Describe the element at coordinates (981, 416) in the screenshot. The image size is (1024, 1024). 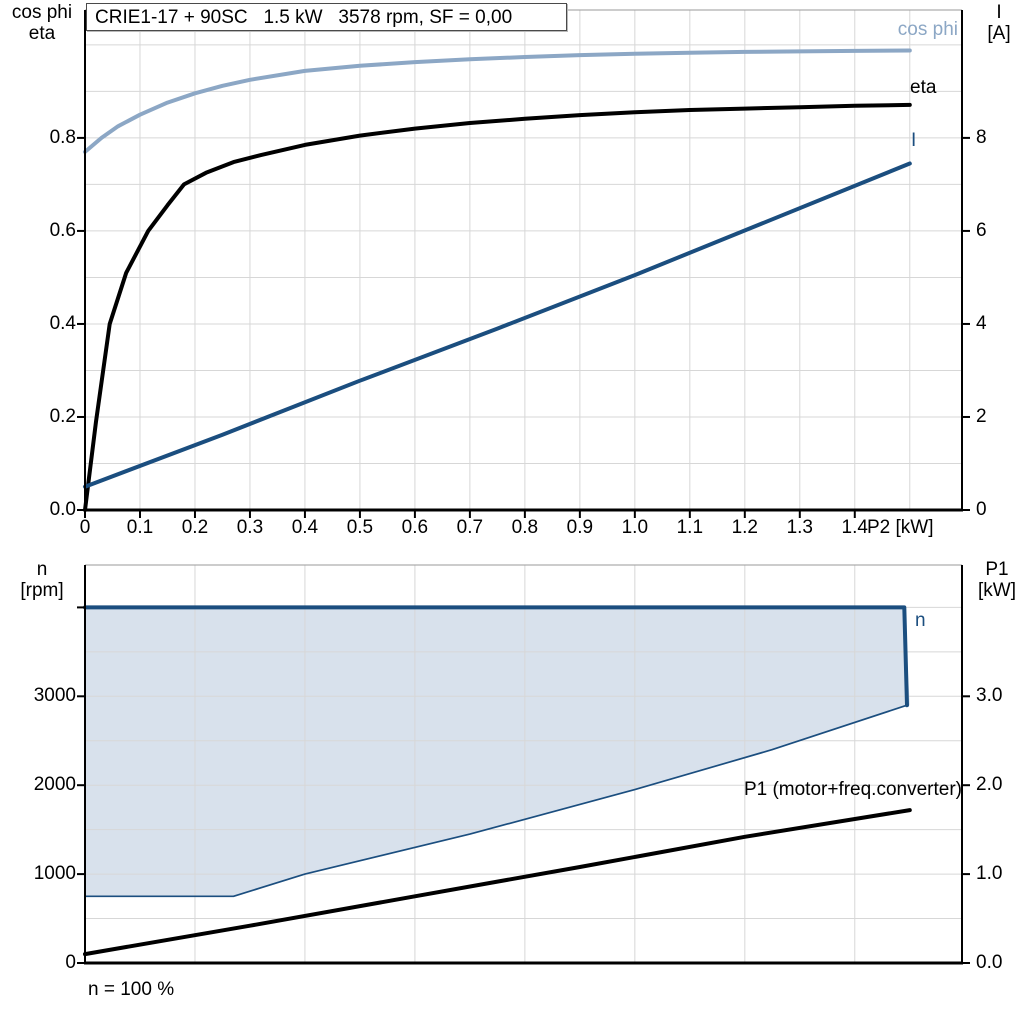
I see `right-axis-tick-label: 2` at that location.